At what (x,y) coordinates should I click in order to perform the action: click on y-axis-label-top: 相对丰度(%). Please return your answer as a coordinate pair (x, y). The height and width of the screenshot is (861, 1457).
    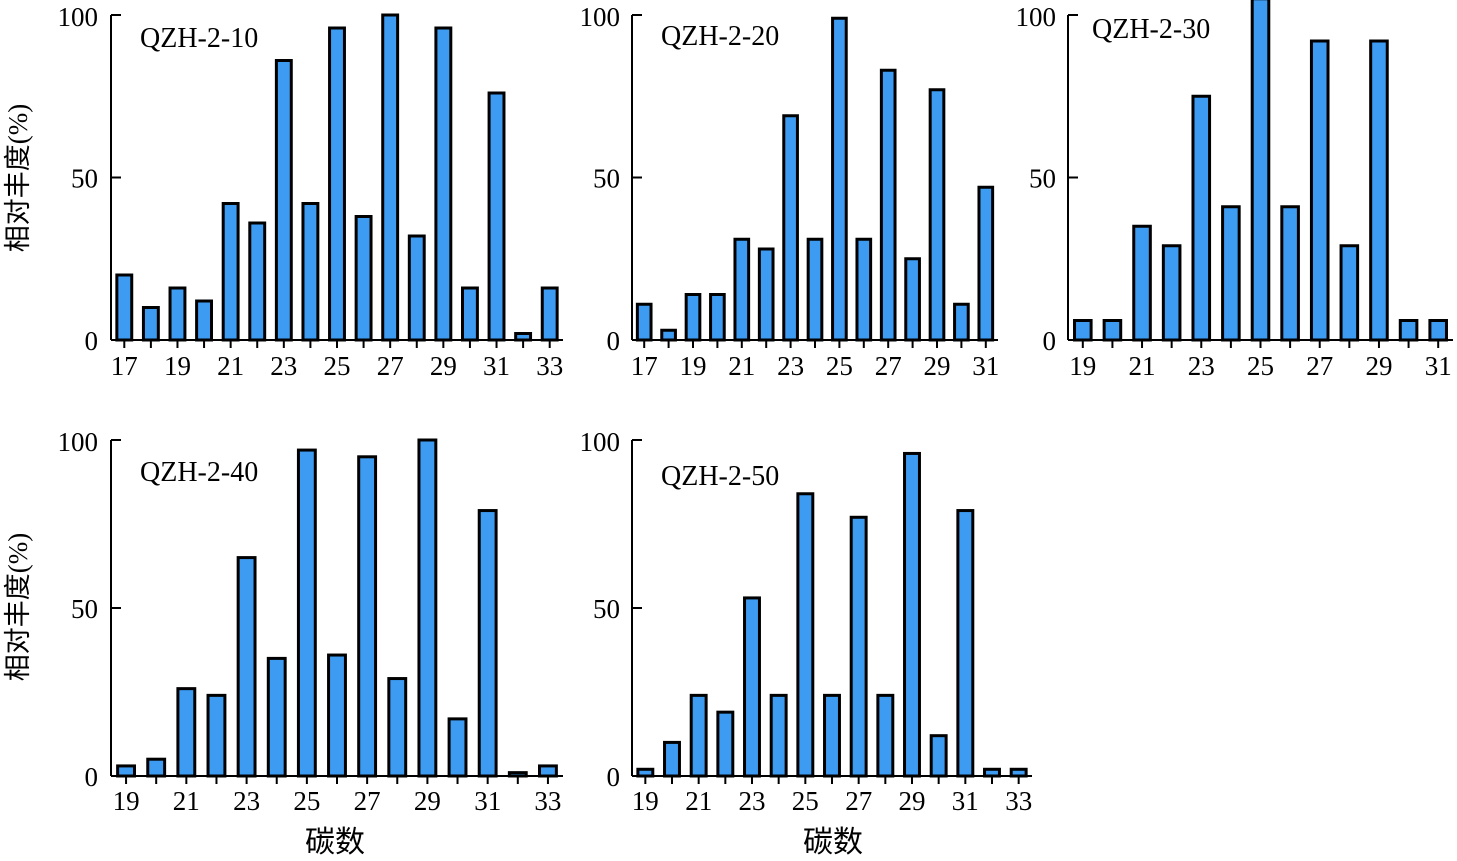
    Looking at the image, I should click on (18, 178).